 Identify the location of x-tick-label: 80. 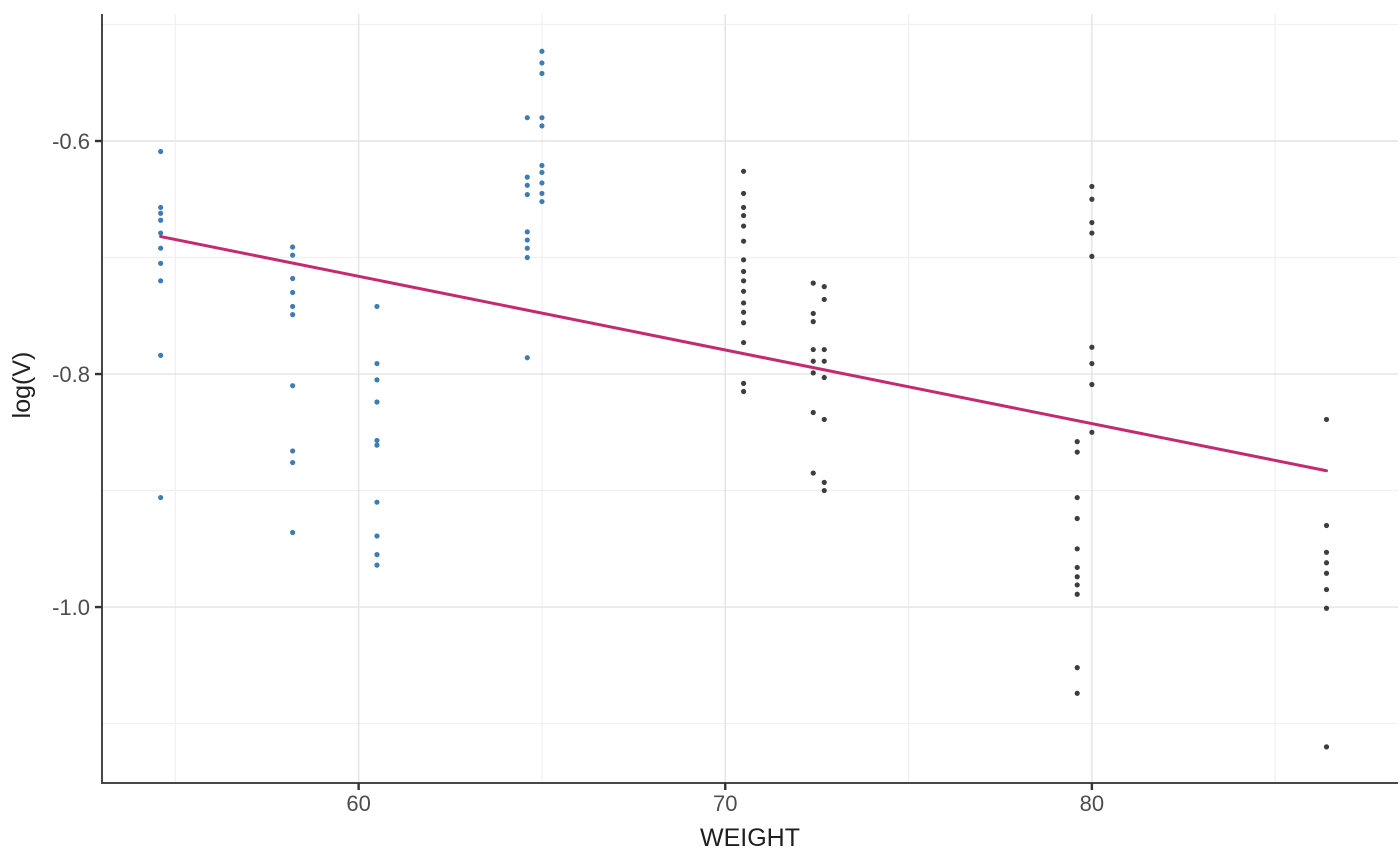
(1092, 803).